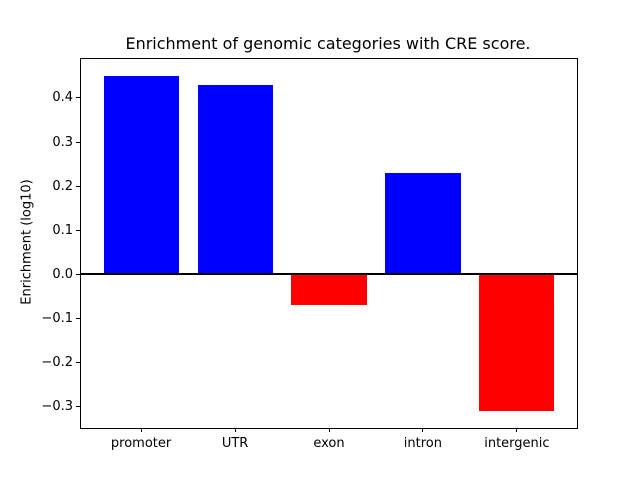  Describe the element at coordinates (141, 443) in the screenshot. I see `x-tick-label-promoter: promoter` at that location.